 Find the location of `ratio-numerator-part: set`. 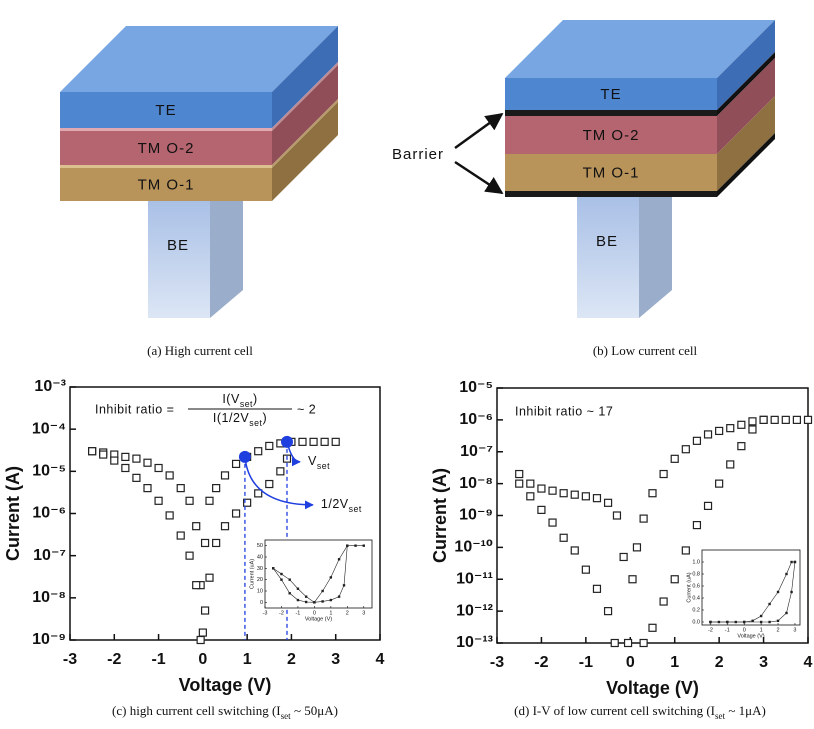

ratio-numerator-part: set is located at coordinates (246, 404).